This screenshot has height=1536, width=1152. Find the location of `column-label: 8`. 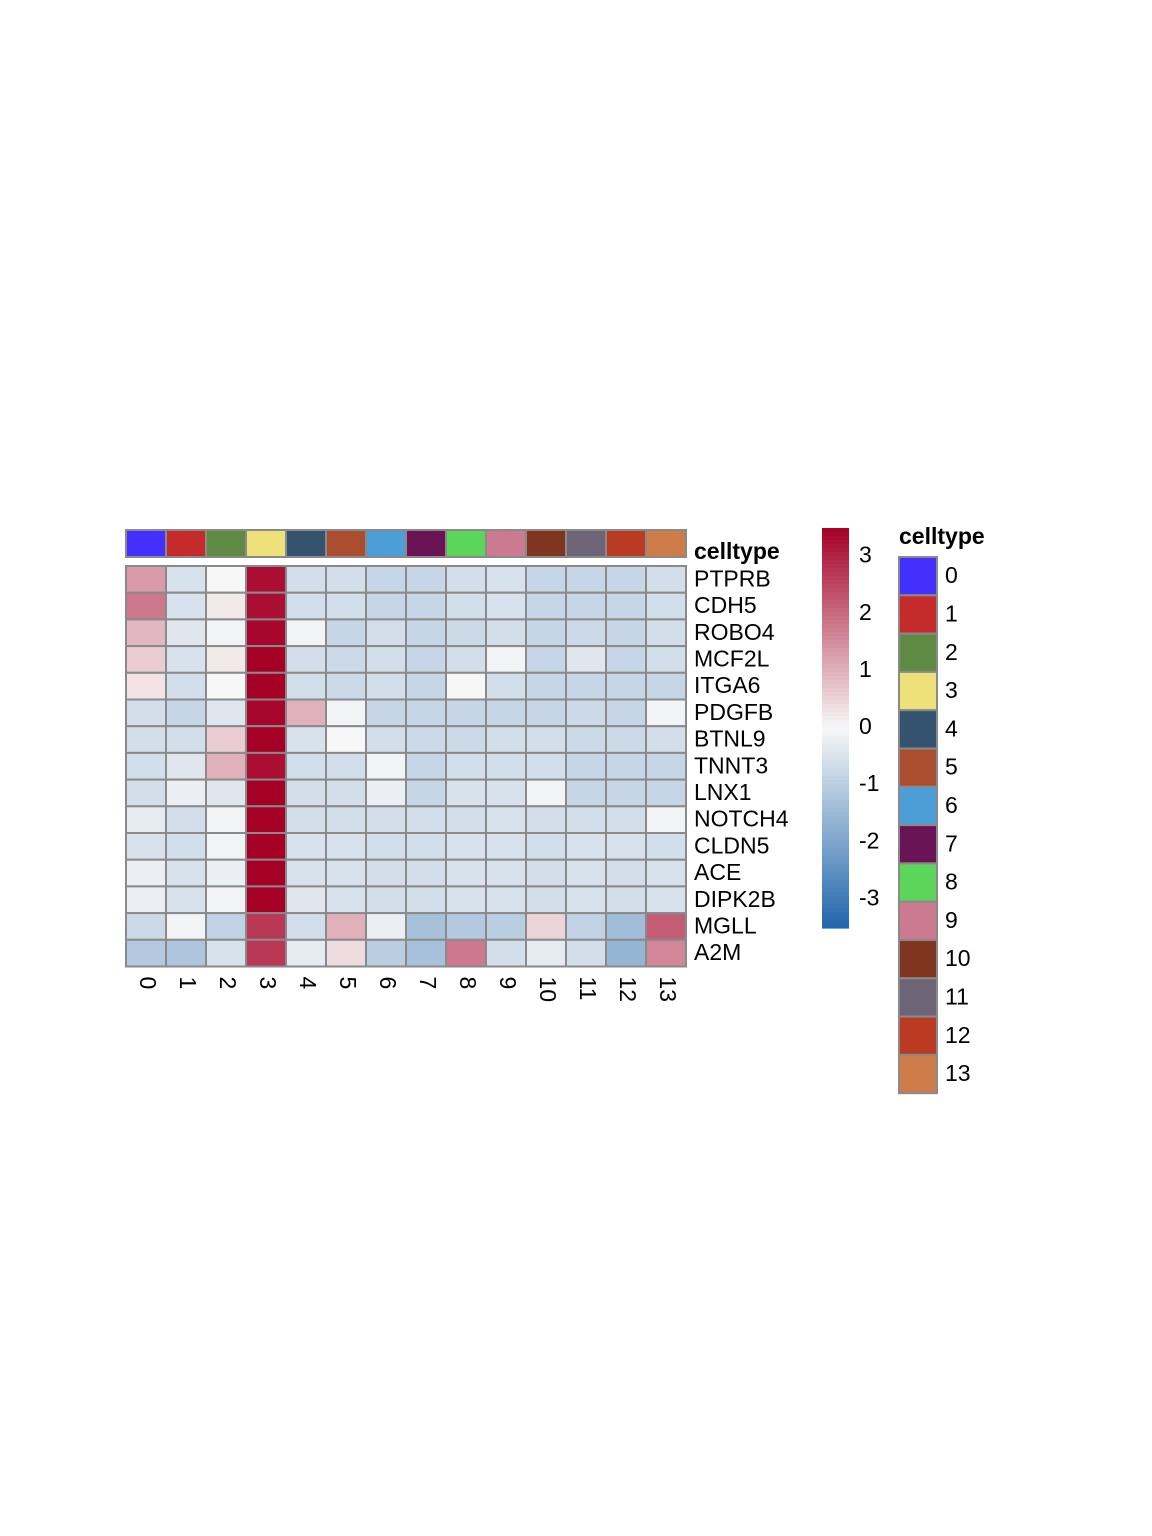

column-label: 8 is located at coordinates (468, 983).